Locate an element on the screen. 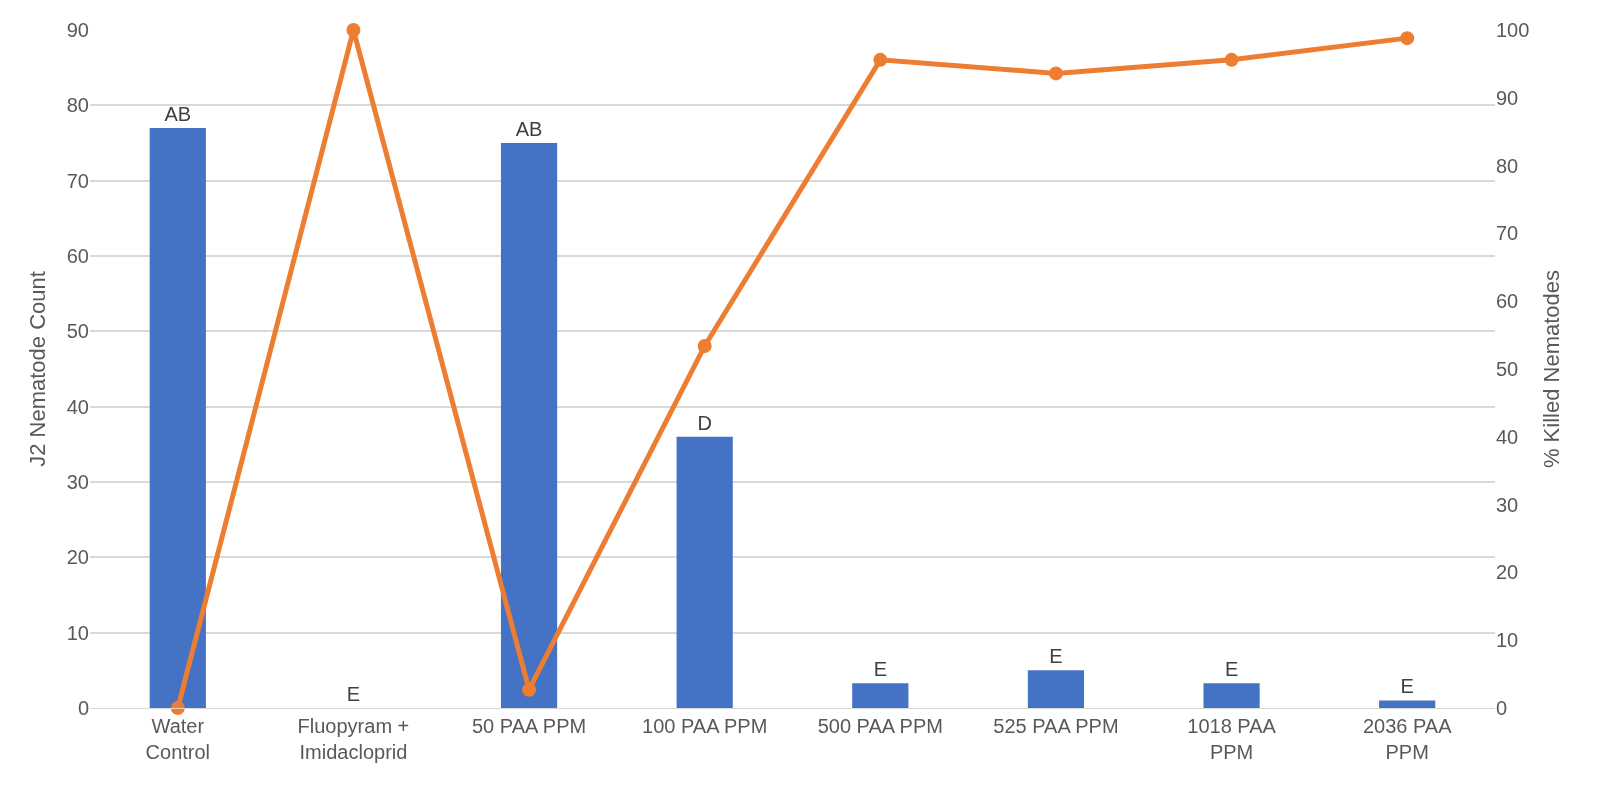  y-tick-label: 30 is located at coordinates (77, 482).